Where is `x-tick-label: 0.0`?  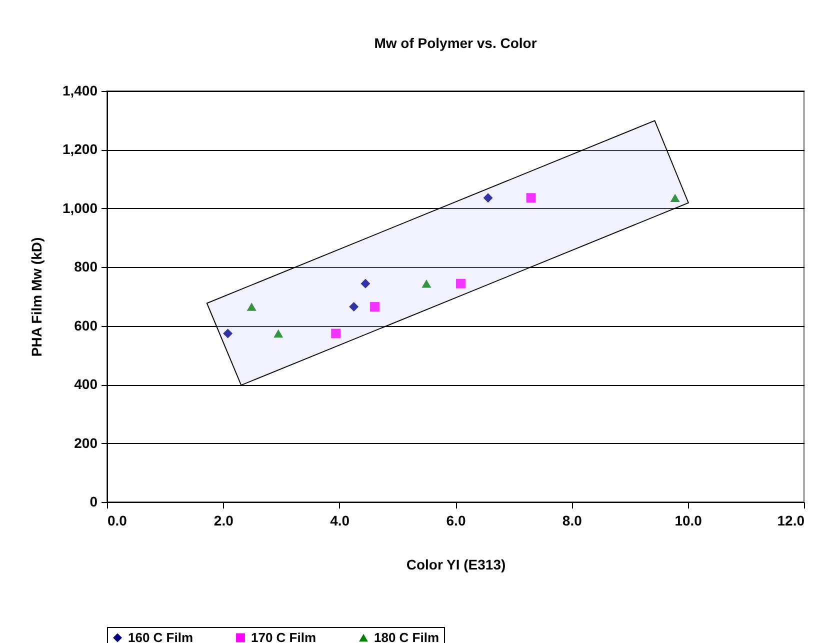 x-tick-label: 0.0 is located at coordinates (118, 520).